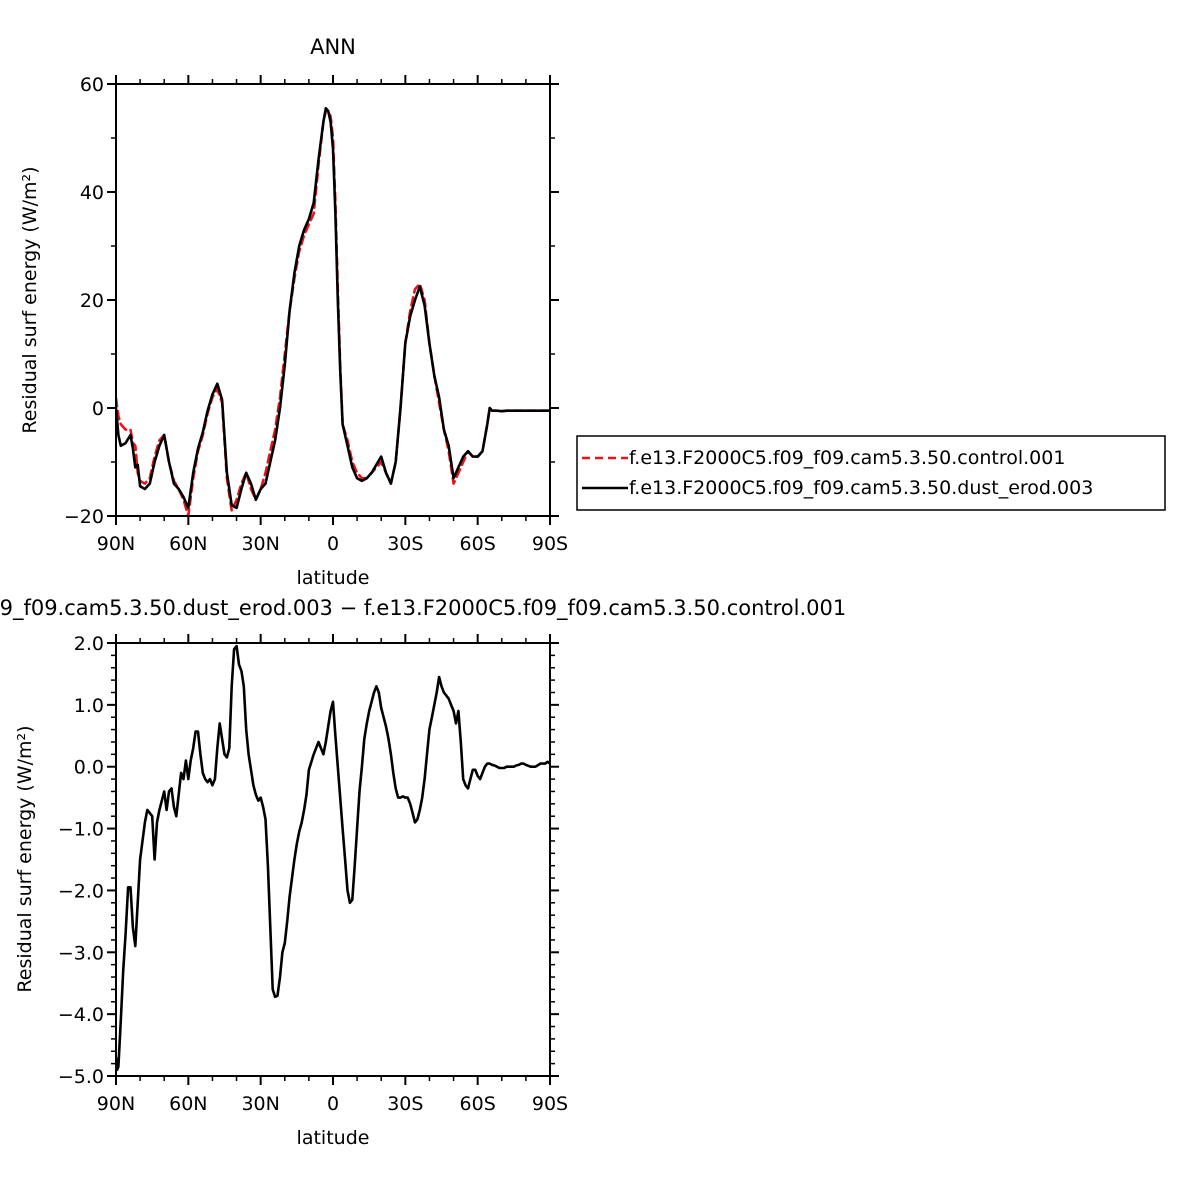 This screenshot has height=1180, width=1183. I want to click on y-tick-label: −3.0, so click(81, 953).